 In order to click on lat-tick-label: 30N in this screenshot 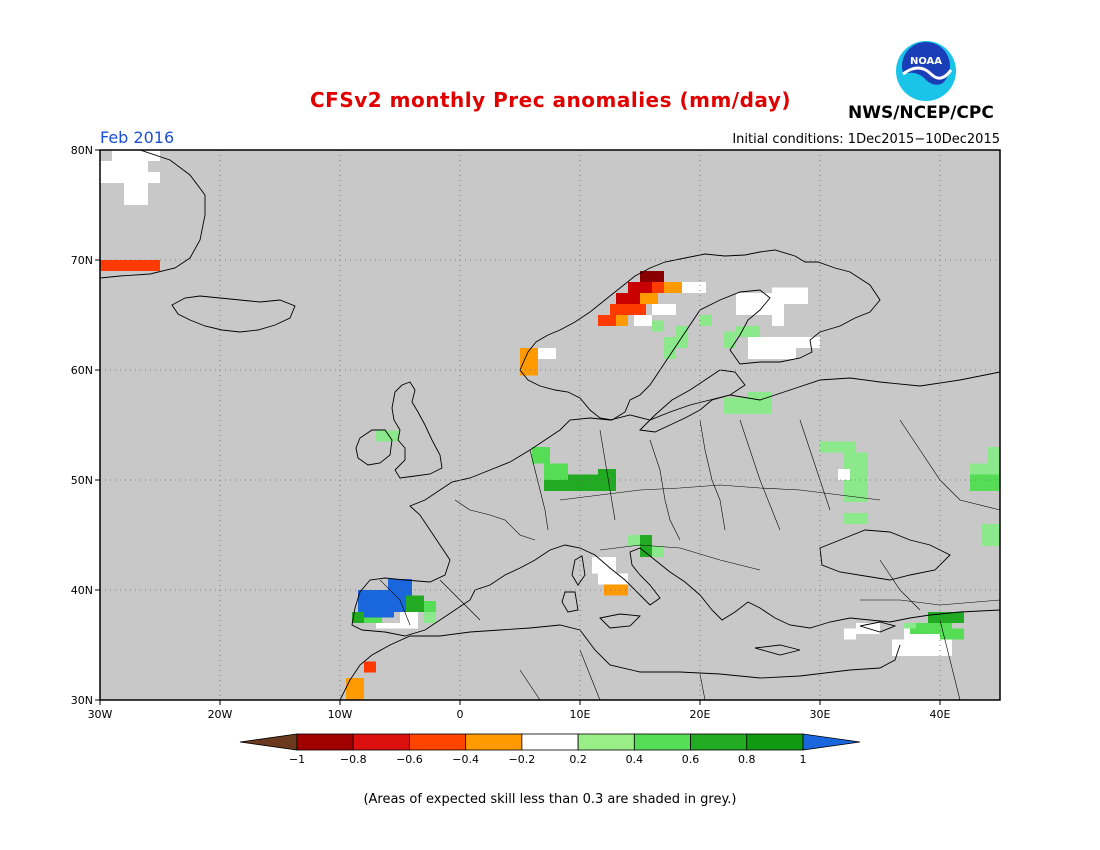, I will do `click(82, 700)`.